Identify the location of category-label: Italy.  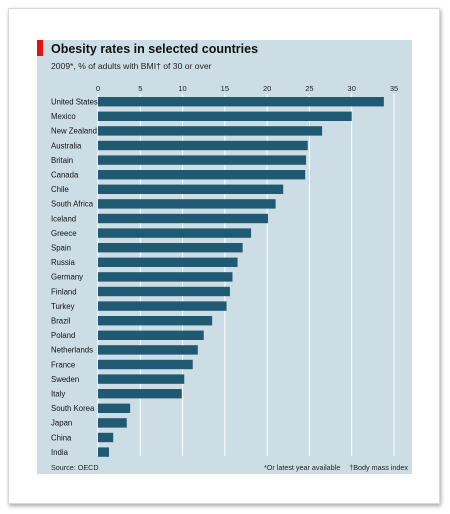
(58, 394).